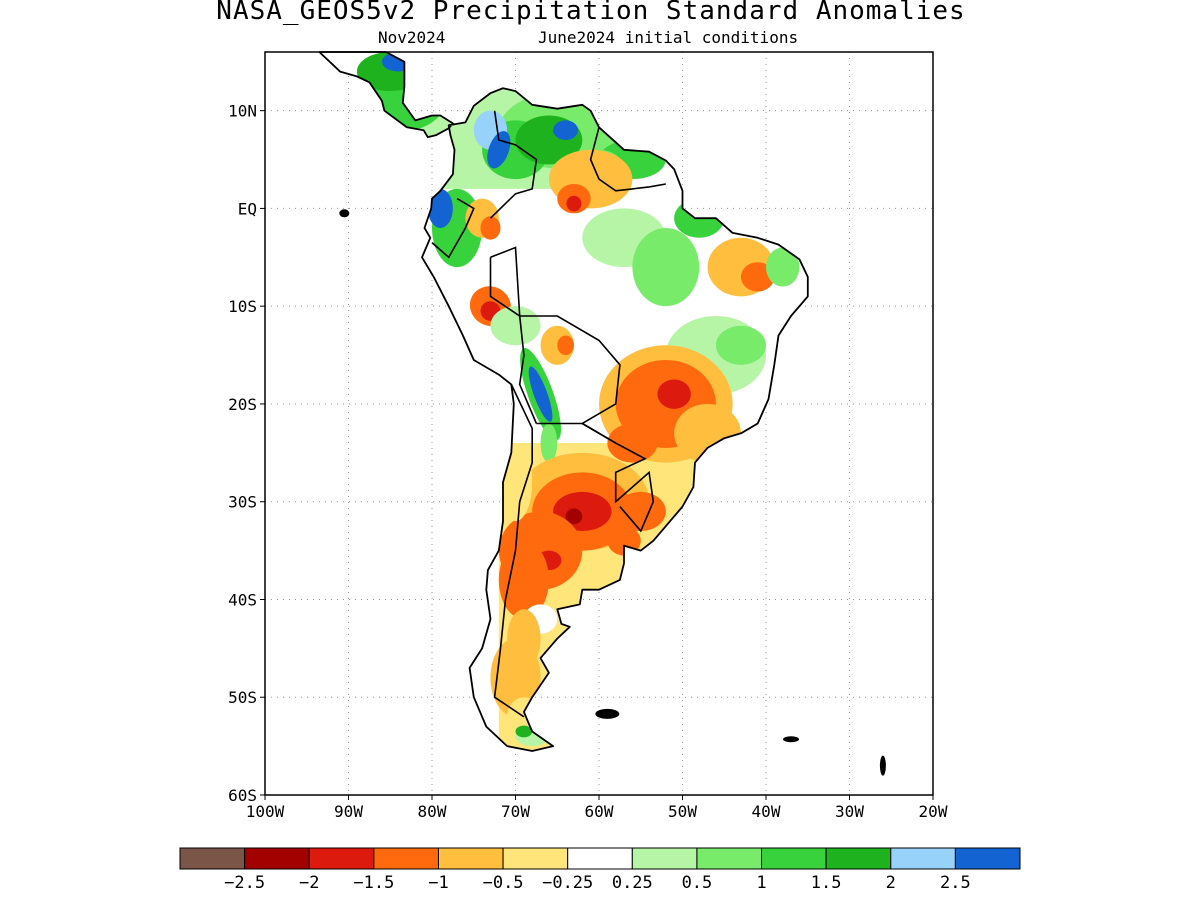 Image resolution: width=1200 pixels, height=900 pixels. Describe the element at coordinates (933, 811) in the screenshot. I see `x-tick-label: 20W` at that location.